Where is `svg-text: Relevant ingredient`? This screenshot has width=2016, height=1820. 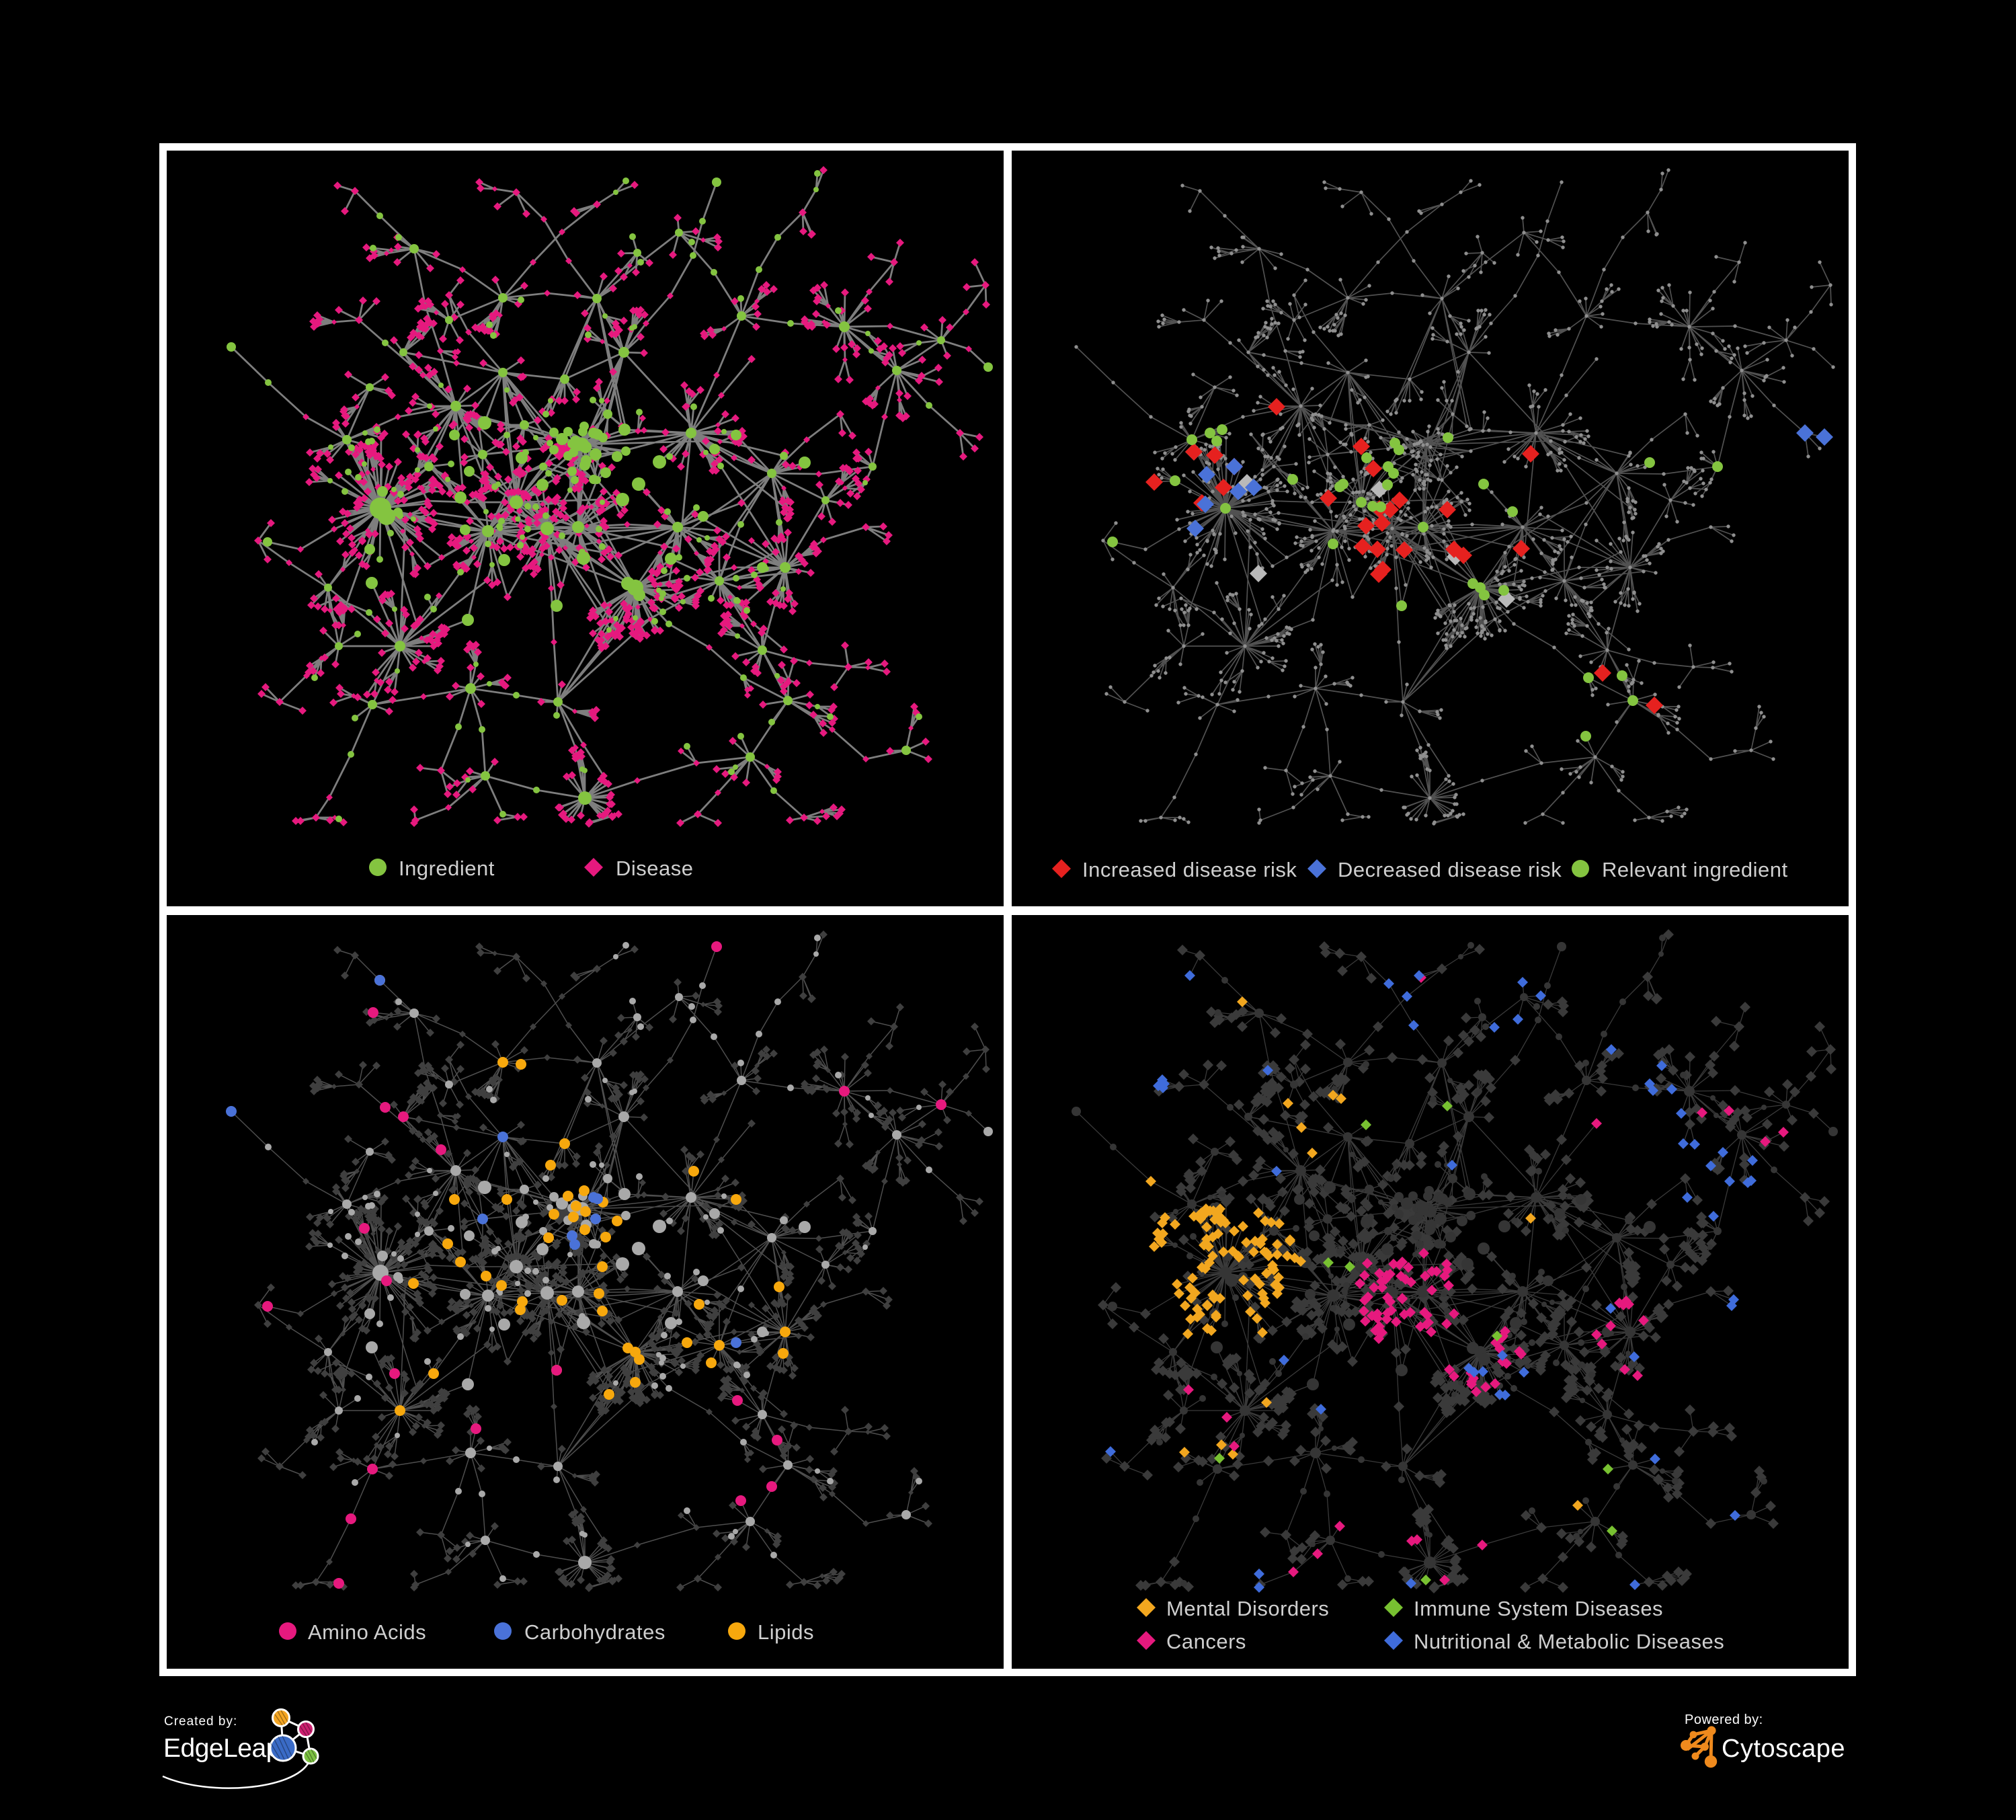
svg-text: Relevant ingredient is located at coordinates (1695, 869).